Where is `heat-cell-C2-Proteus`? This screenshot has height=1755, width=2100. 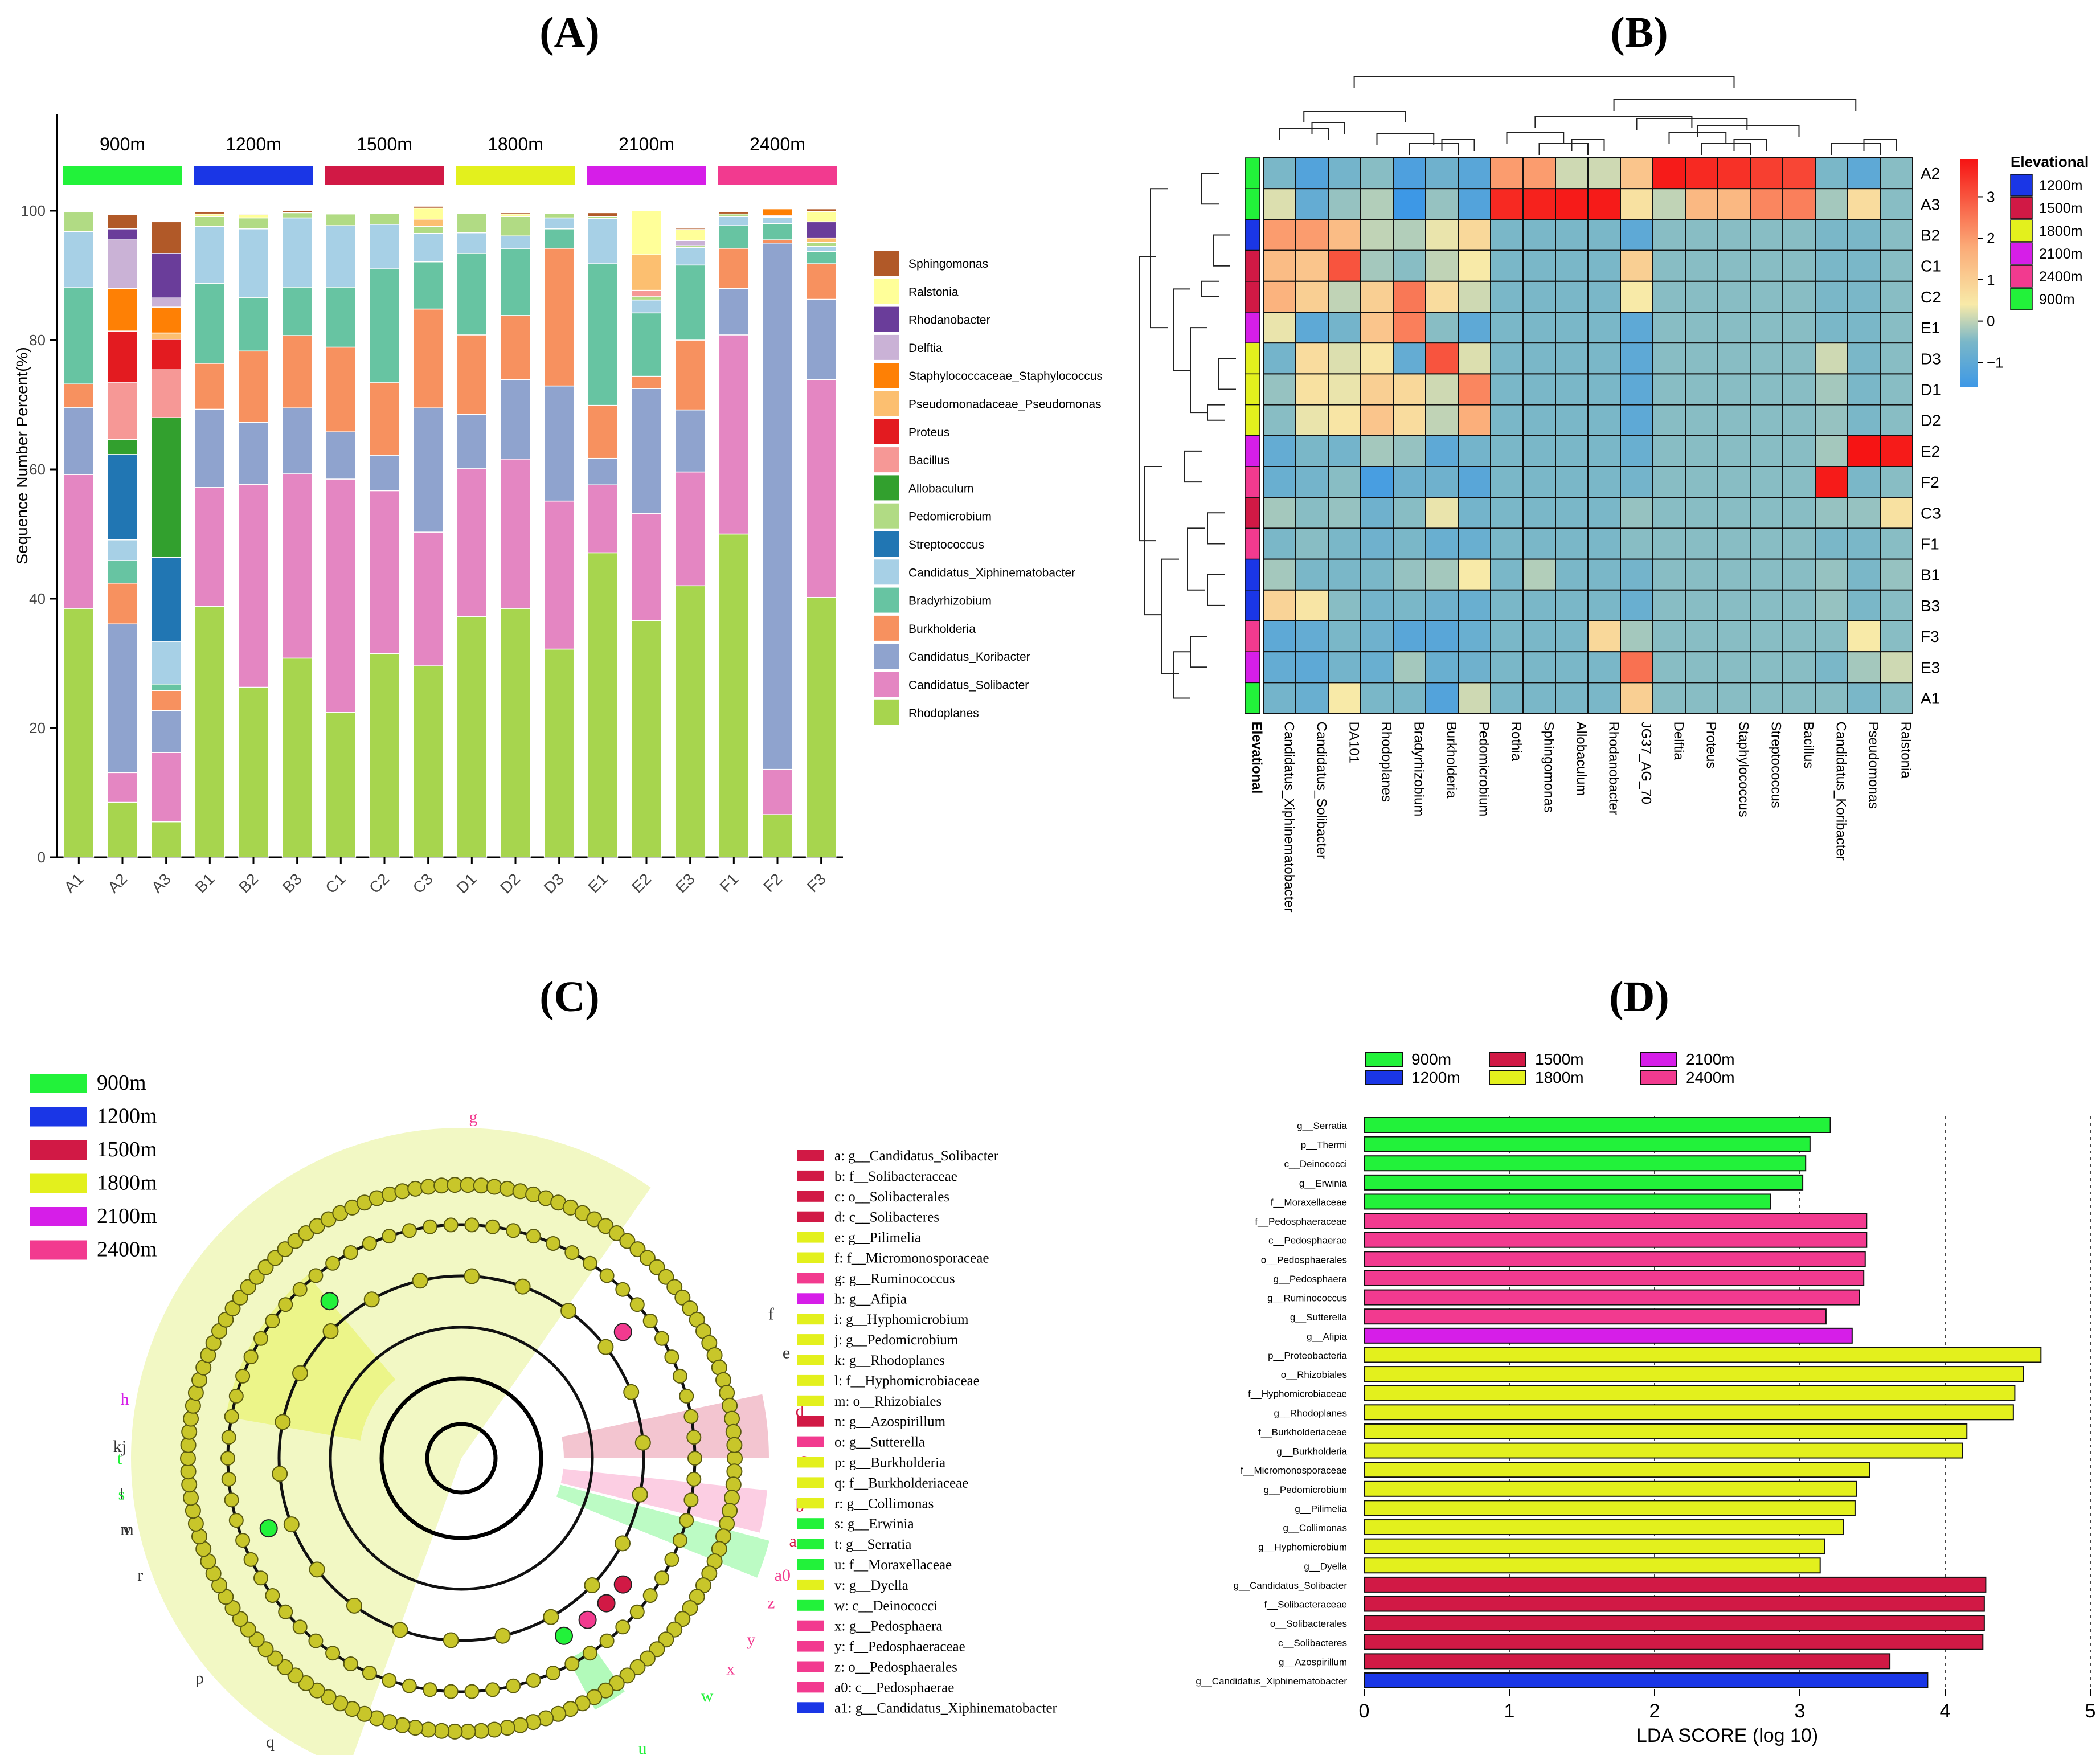
heat-cell-C2-Proteus is located at coordinates (1702, 297).